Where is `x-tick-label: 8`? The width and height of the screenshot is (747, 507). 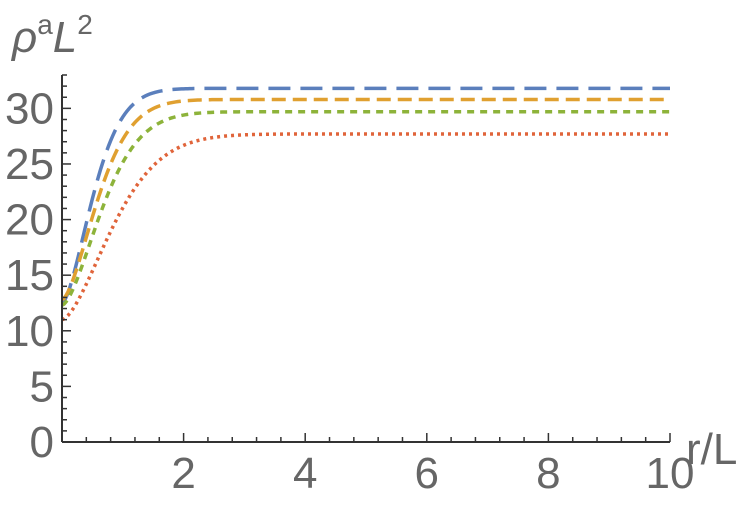
x-tick-label: 8 is located at coordinates (548, 473).